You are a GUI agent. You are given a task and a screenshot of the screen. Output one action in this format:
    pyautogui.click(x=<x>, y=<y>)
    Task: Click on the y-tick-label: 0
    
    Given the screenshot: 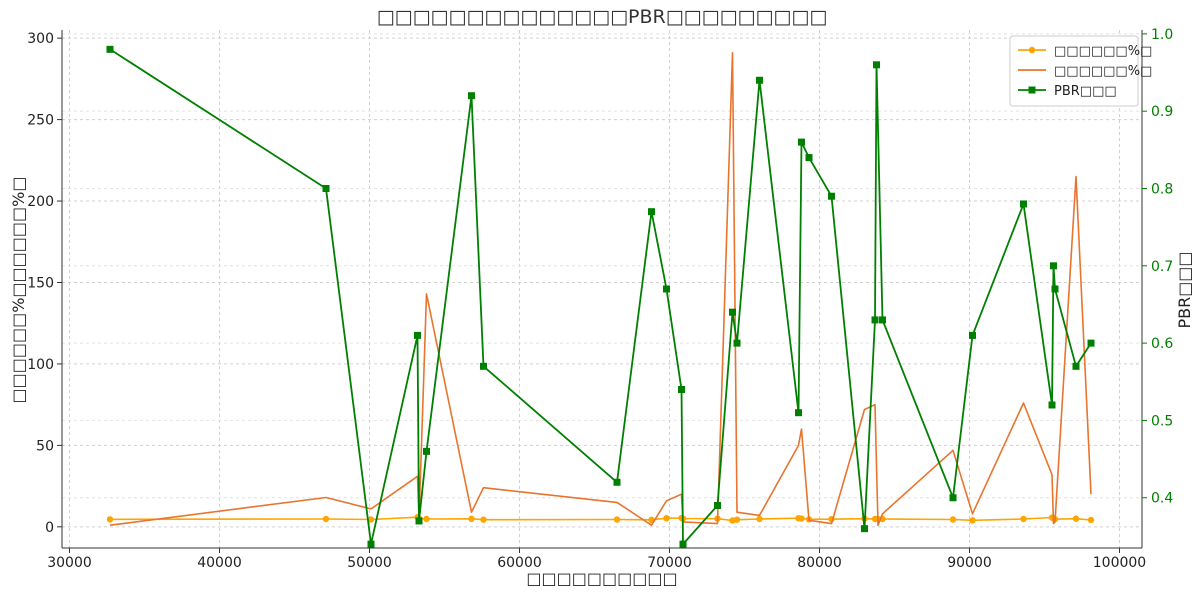 What is the action you would take?
    pyautogui.click(x=49, y=528)
    